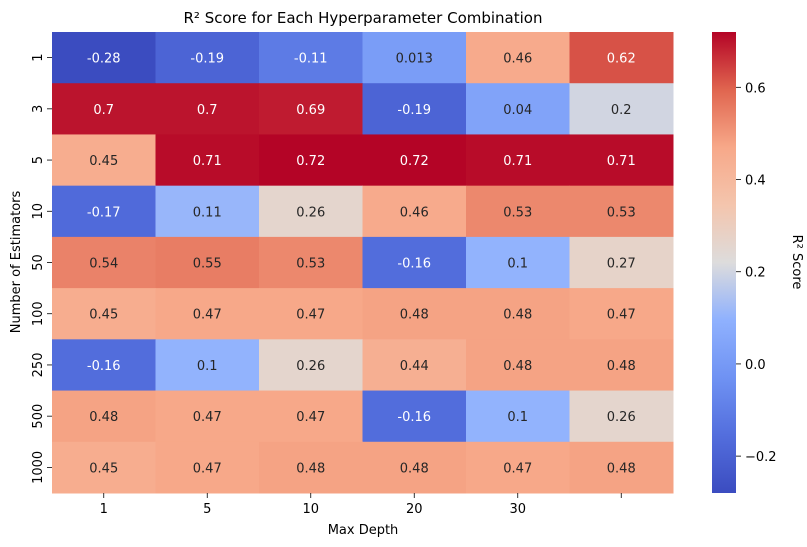 Image resolution: width=807 pixels, height=547 pixels. What do you see at coordinates (310, 509) in the screenshot?
I see `x-tick-label: 10` at bounding box center [310, 509].